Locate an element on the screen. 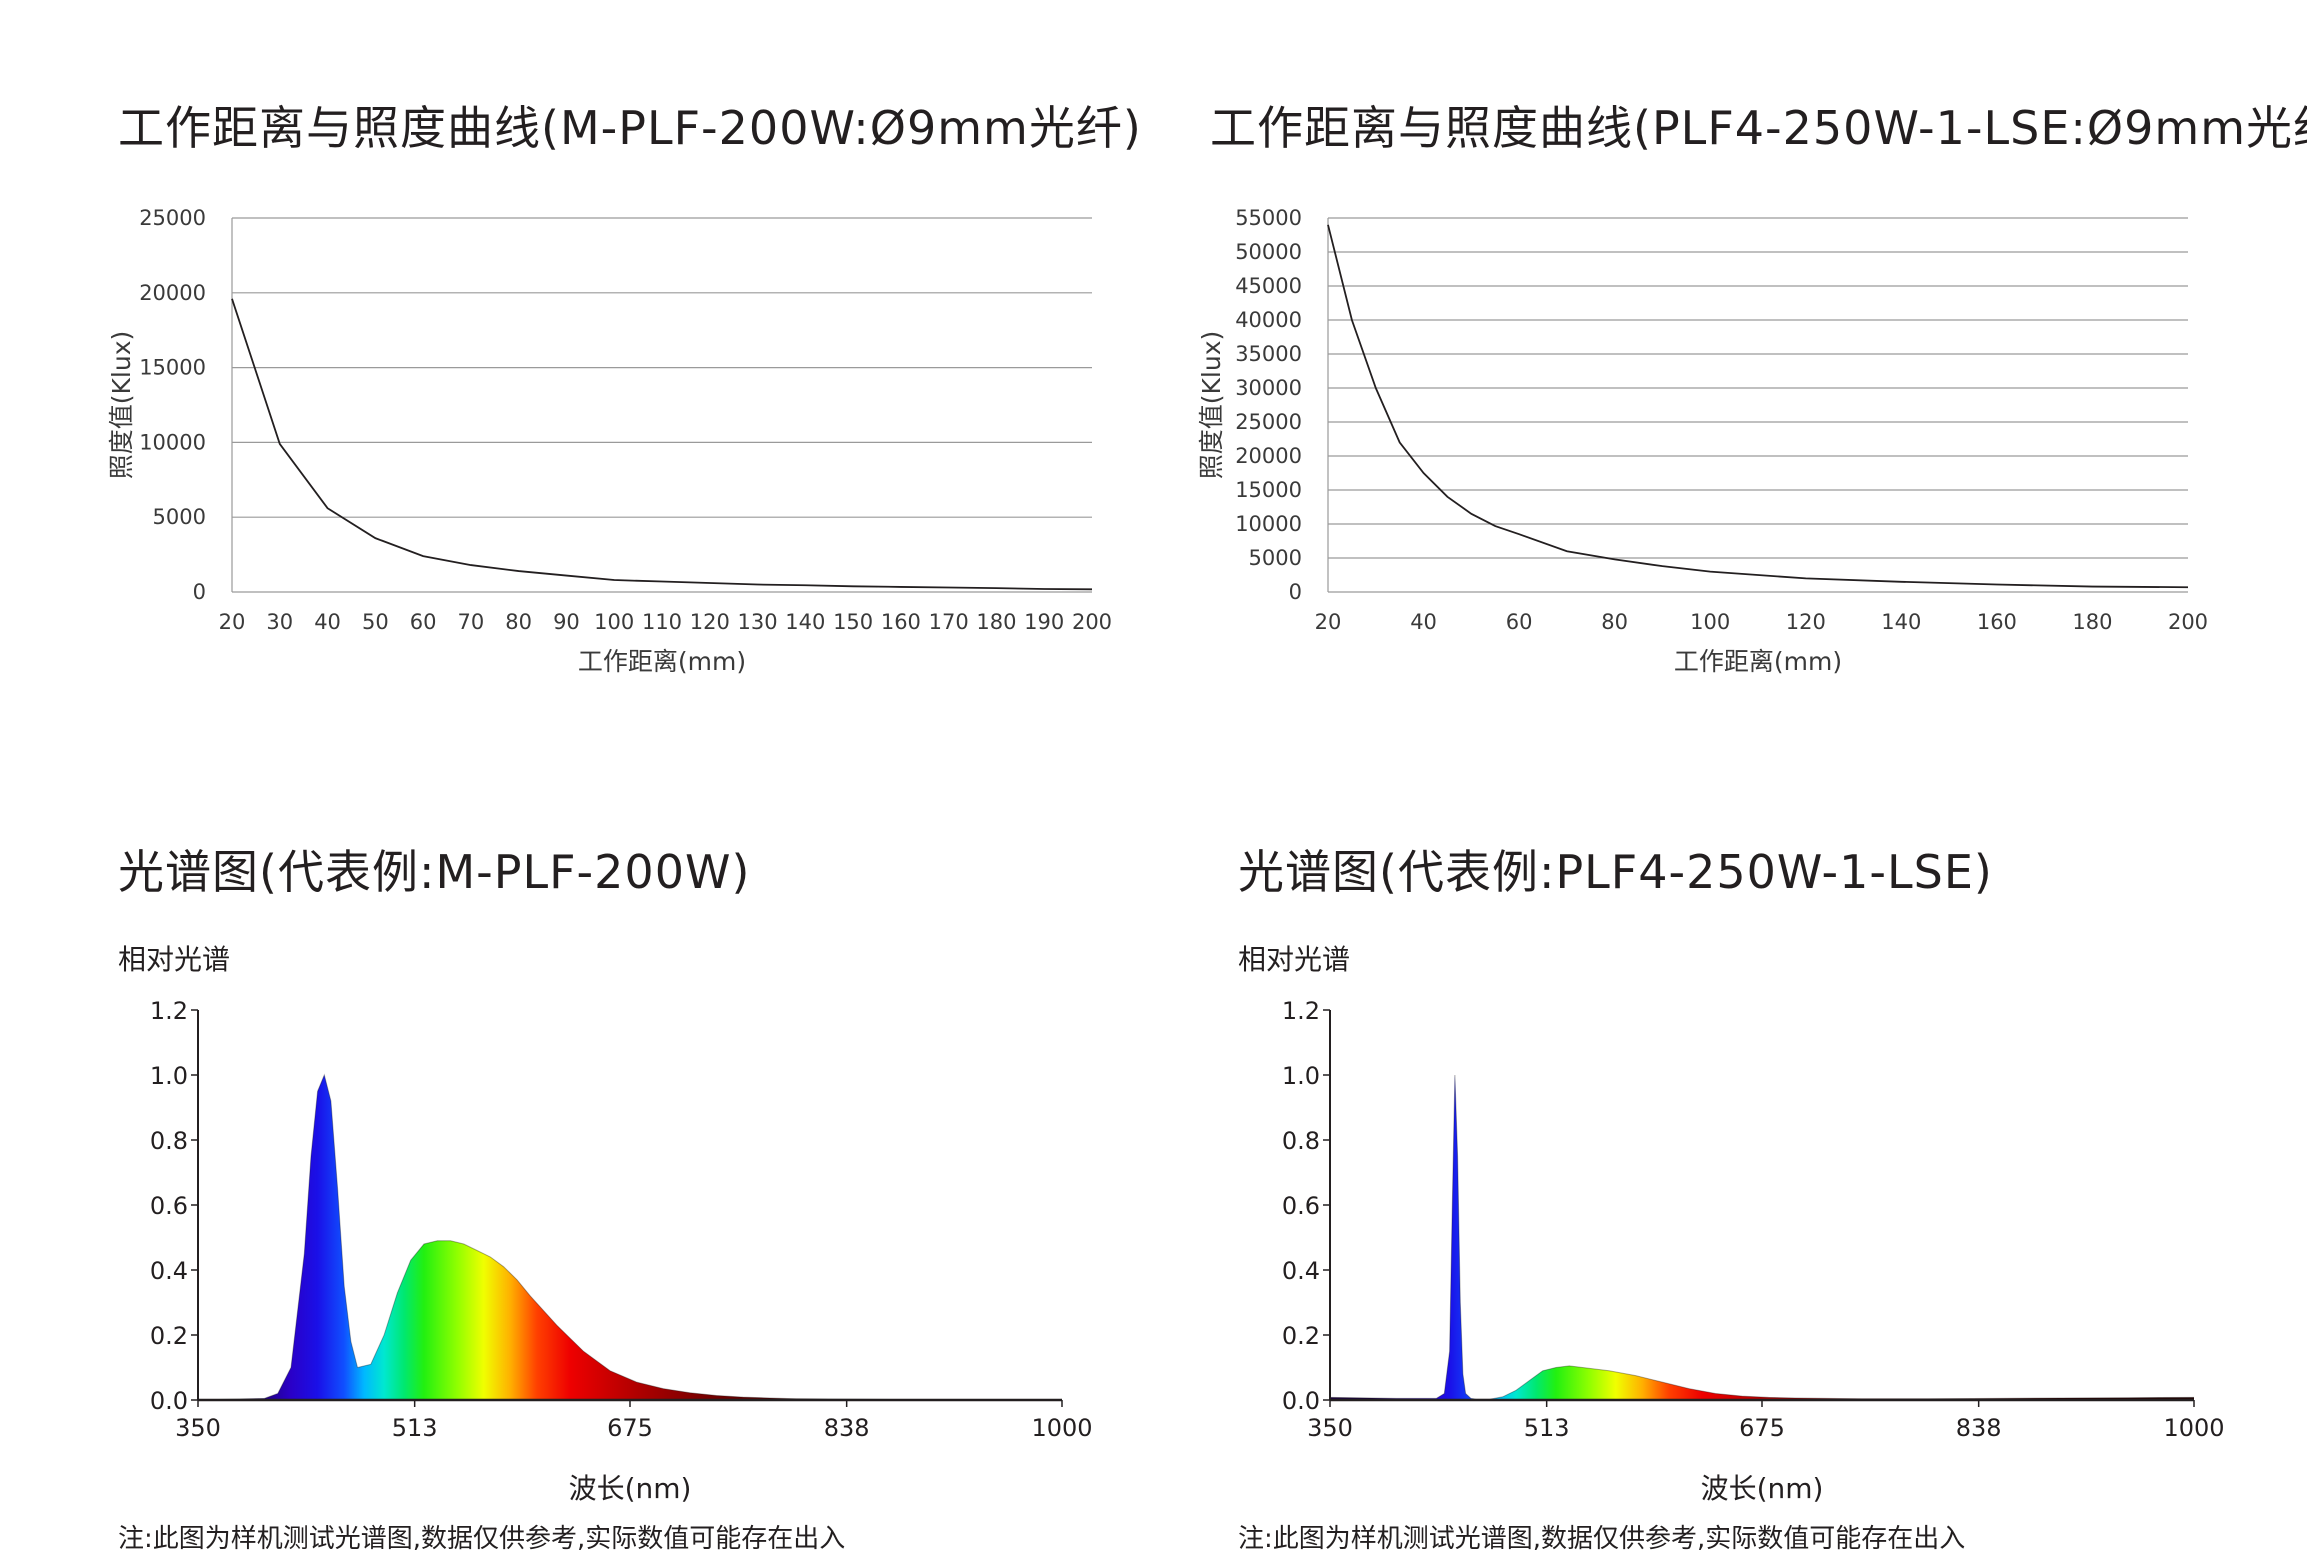 This screenshot has height=1555, width=2307. y-tick-label: 0.4 is located at coordinates (1301, 1271).